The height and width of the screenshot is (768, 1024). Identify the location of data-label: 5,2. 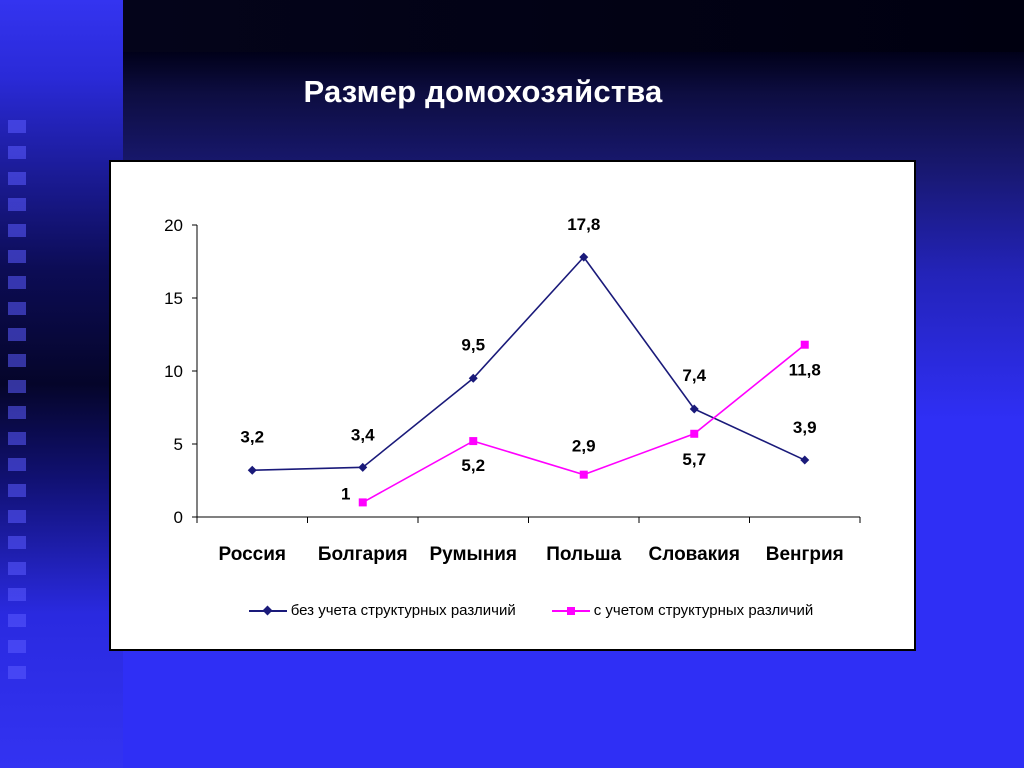
(473, 465).